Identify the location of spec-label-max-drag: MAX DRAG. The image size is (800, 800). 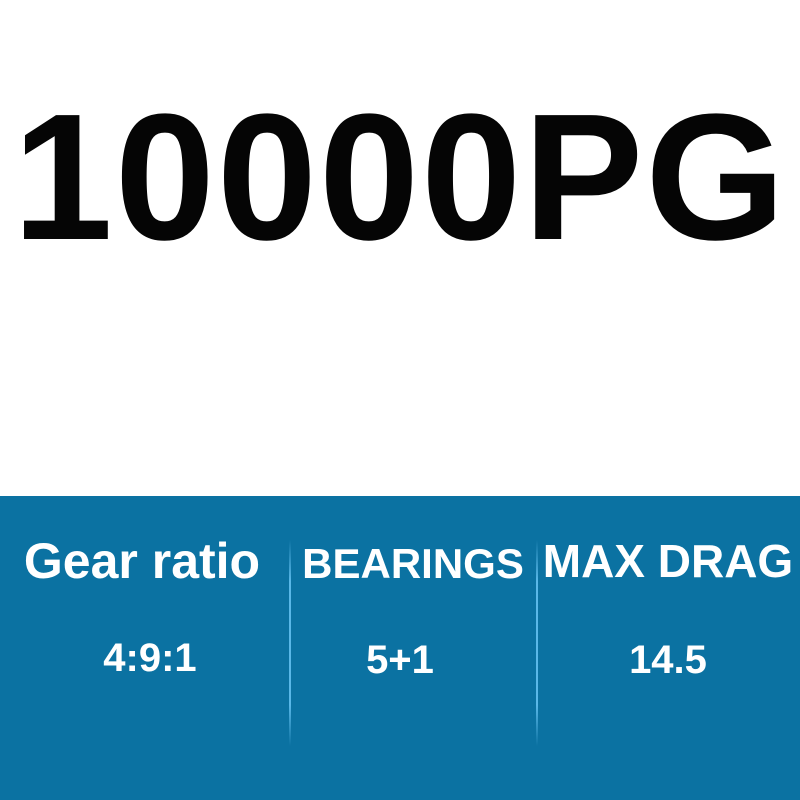
(668, 561).